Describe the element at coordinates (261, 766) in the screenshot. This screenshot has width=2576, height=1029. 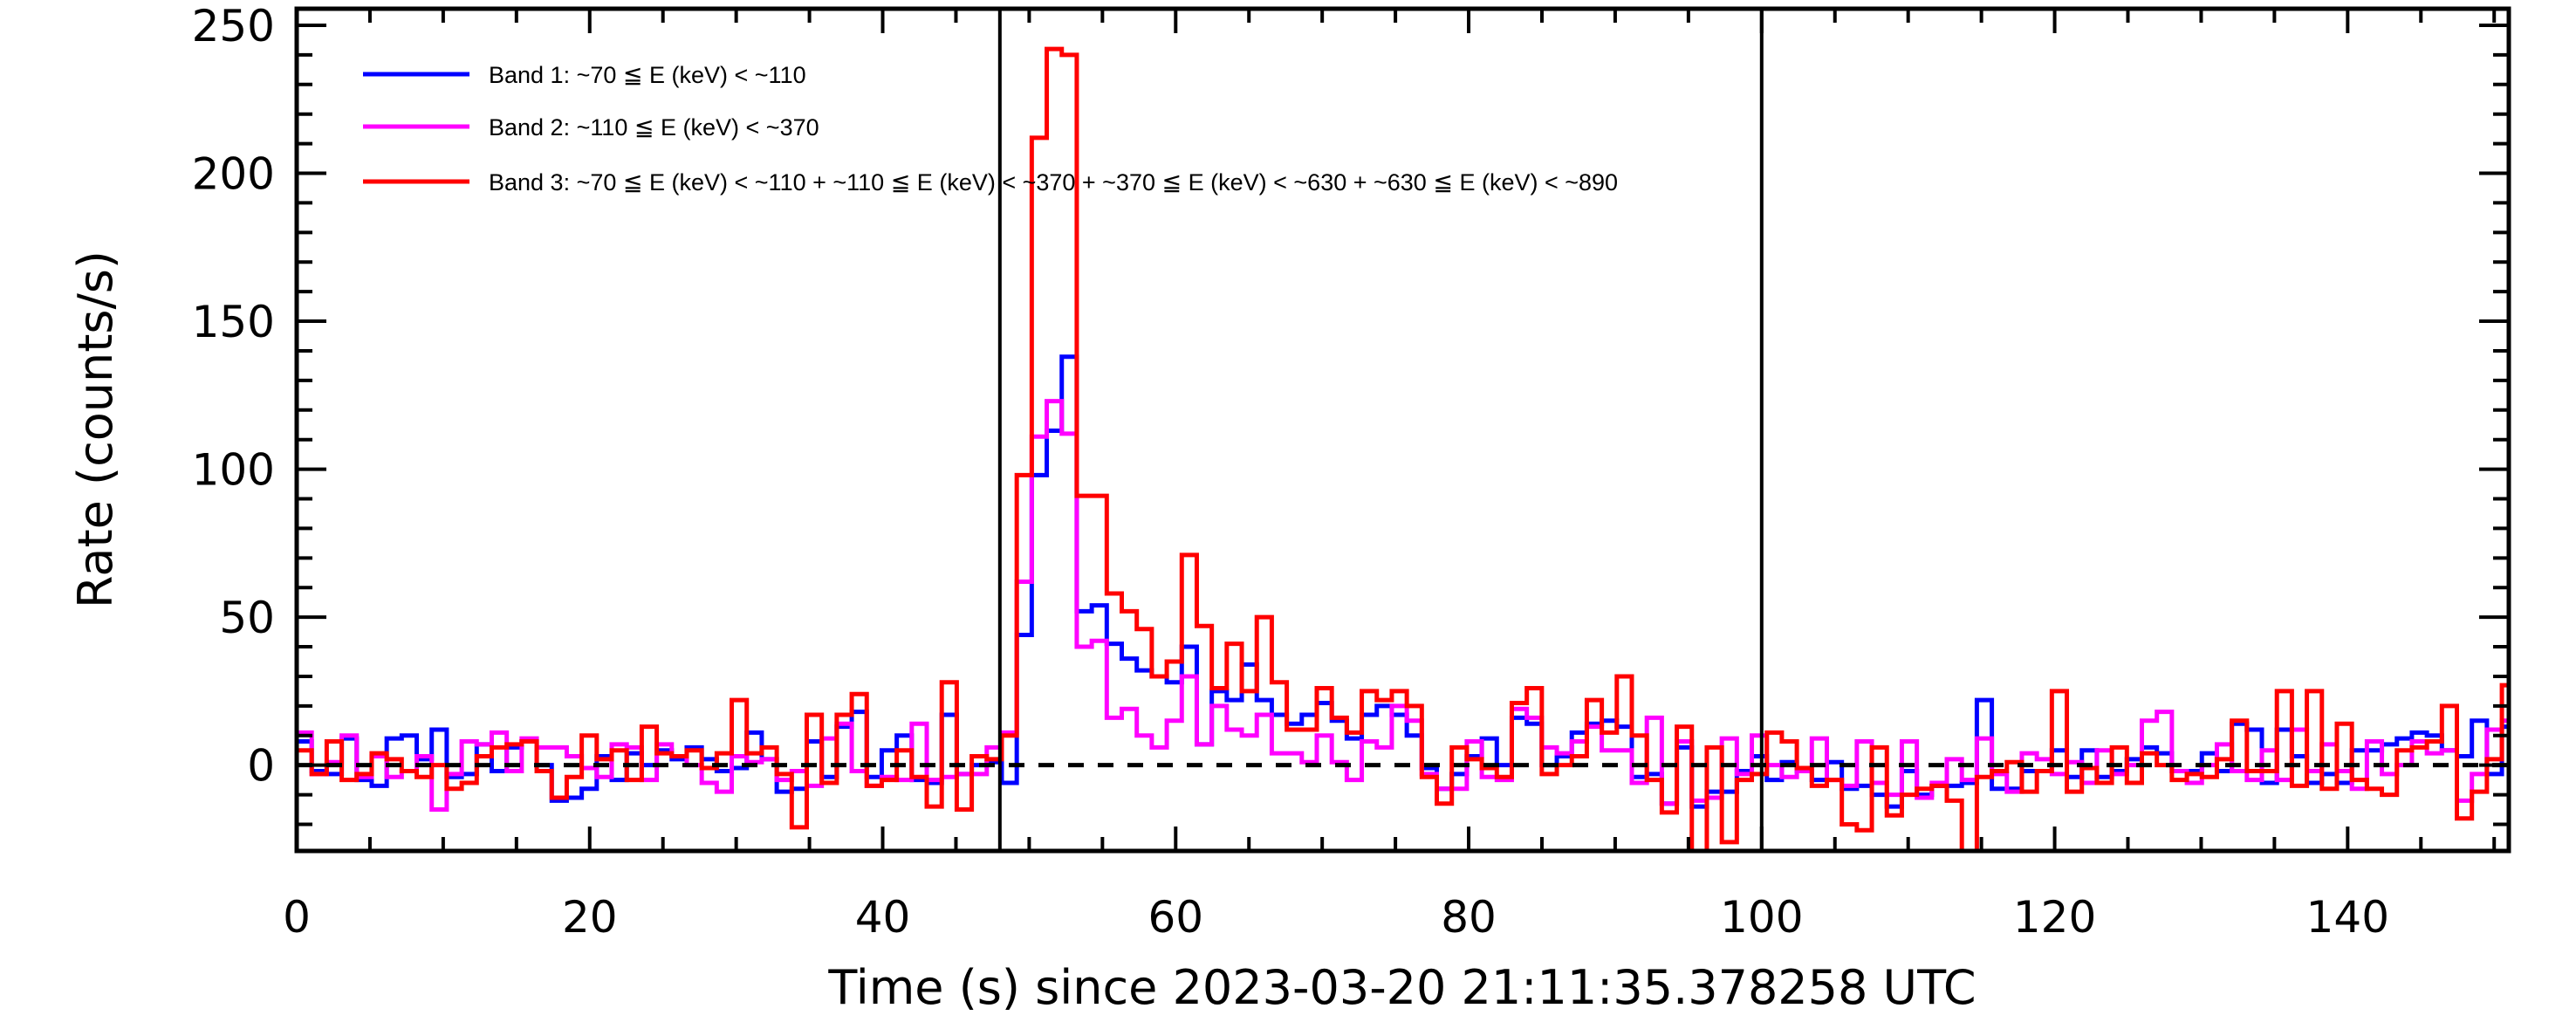
I see `y-tick-label: 0` at that location.